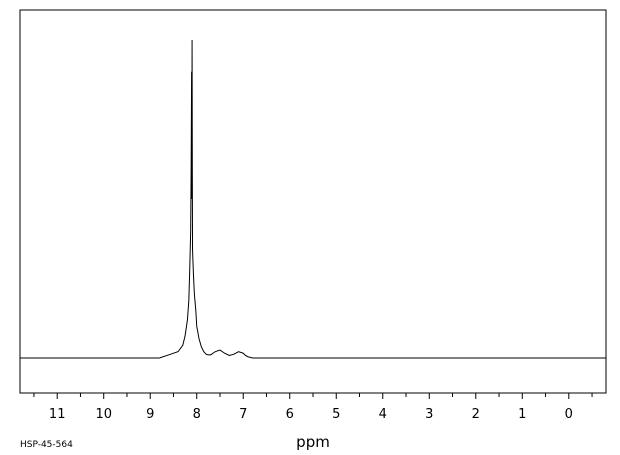 The width and height of the screenshot is (620, 455). Describe the element at coordinates (311, 414) in the screenshot. I see `x-axis-tick-labels: 11 10 9 8 7 6 5 4 3 2 1 0` at that location.